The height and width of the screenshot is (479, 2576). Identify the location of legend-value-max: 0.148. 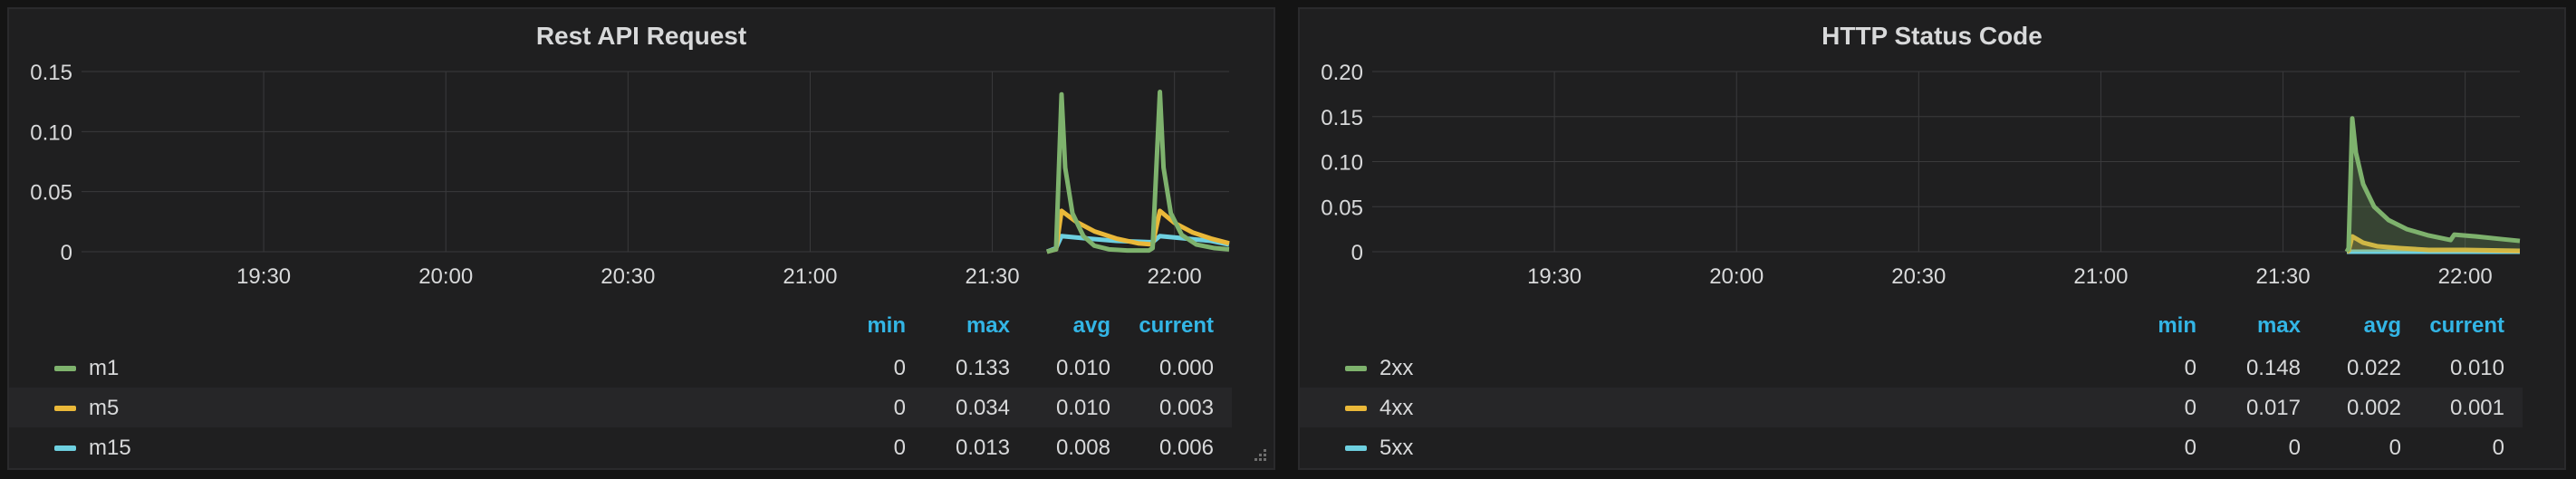
(2273, 368).